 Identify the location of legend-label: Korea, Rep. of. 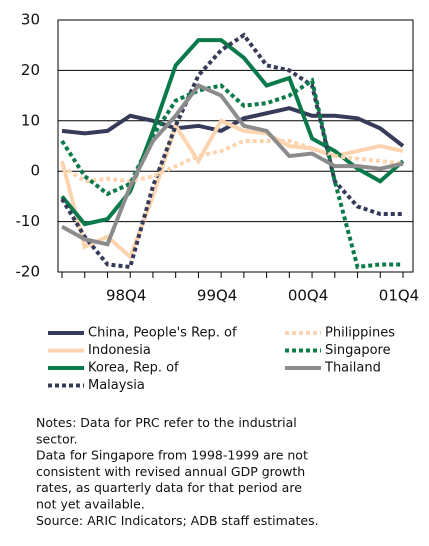
(133, 368).